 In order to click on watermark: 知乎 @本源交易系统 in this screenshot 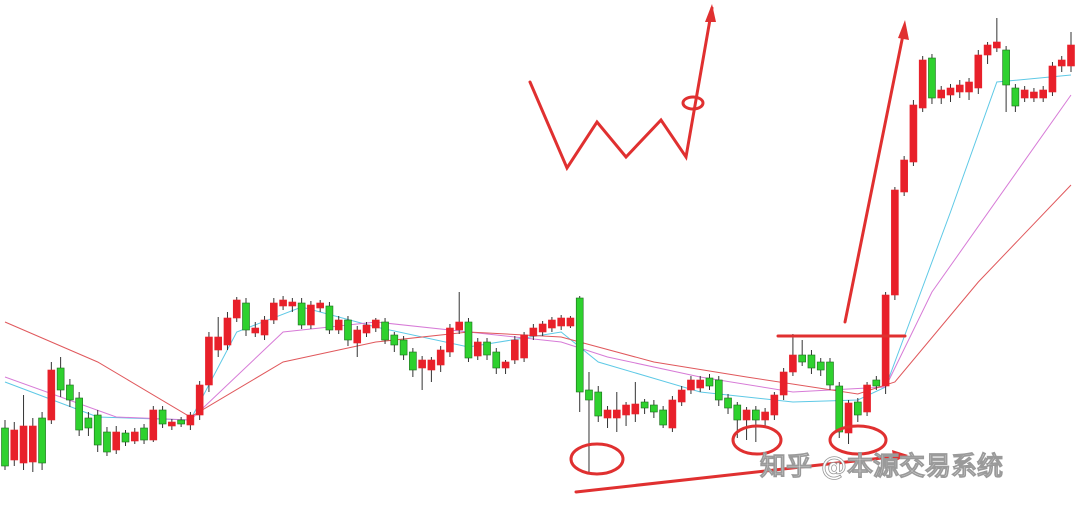, I will do `click(881, 466)`.